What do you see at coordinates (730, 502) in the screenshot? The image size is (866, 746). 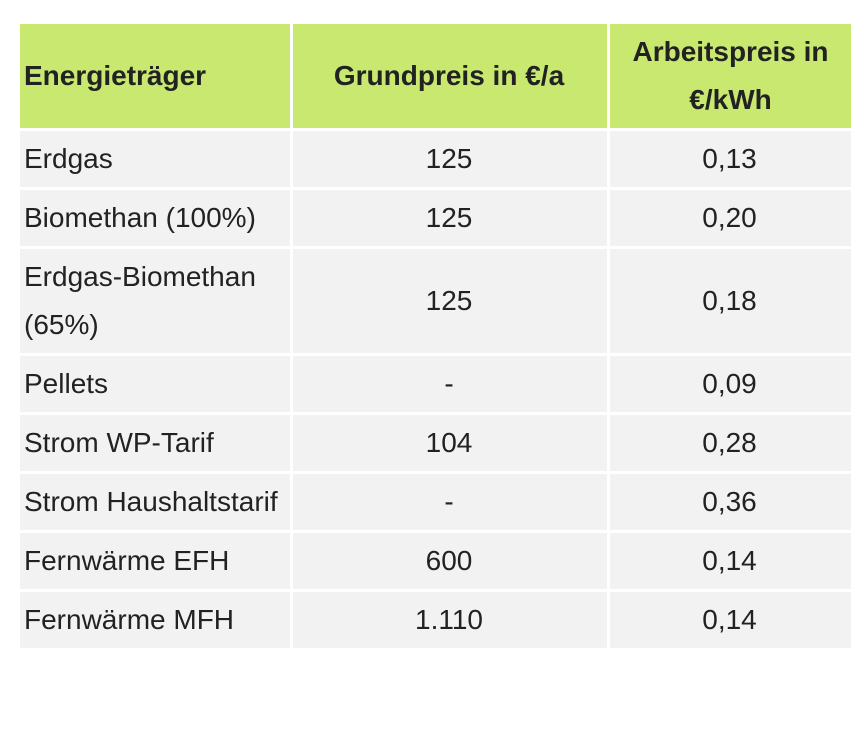 I see `unit-price-cell: 0,36` at bounding box center [730, 502].